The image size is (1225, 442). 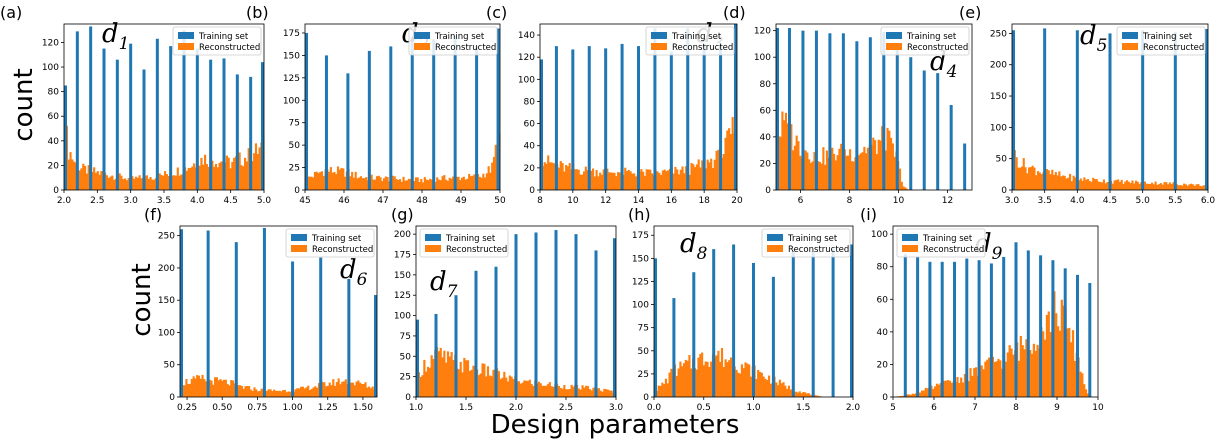 What do you see at coordinates (704, 201) in the screenshot?
I see `x-tick-label: 18` at bounding box center [704, 201].